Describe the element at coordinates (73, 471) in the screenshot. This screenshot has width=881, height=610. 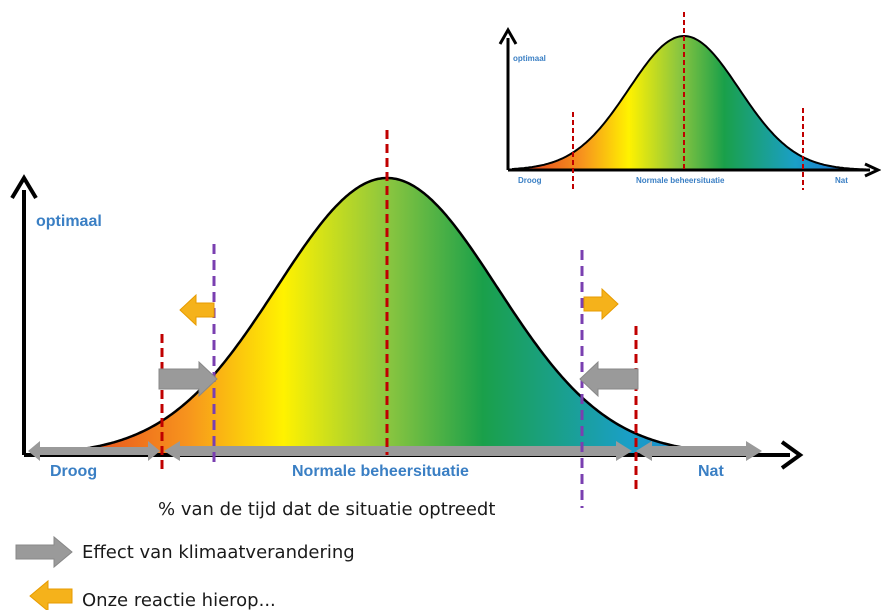
I see `zone-label-dry: Droog` at that location.